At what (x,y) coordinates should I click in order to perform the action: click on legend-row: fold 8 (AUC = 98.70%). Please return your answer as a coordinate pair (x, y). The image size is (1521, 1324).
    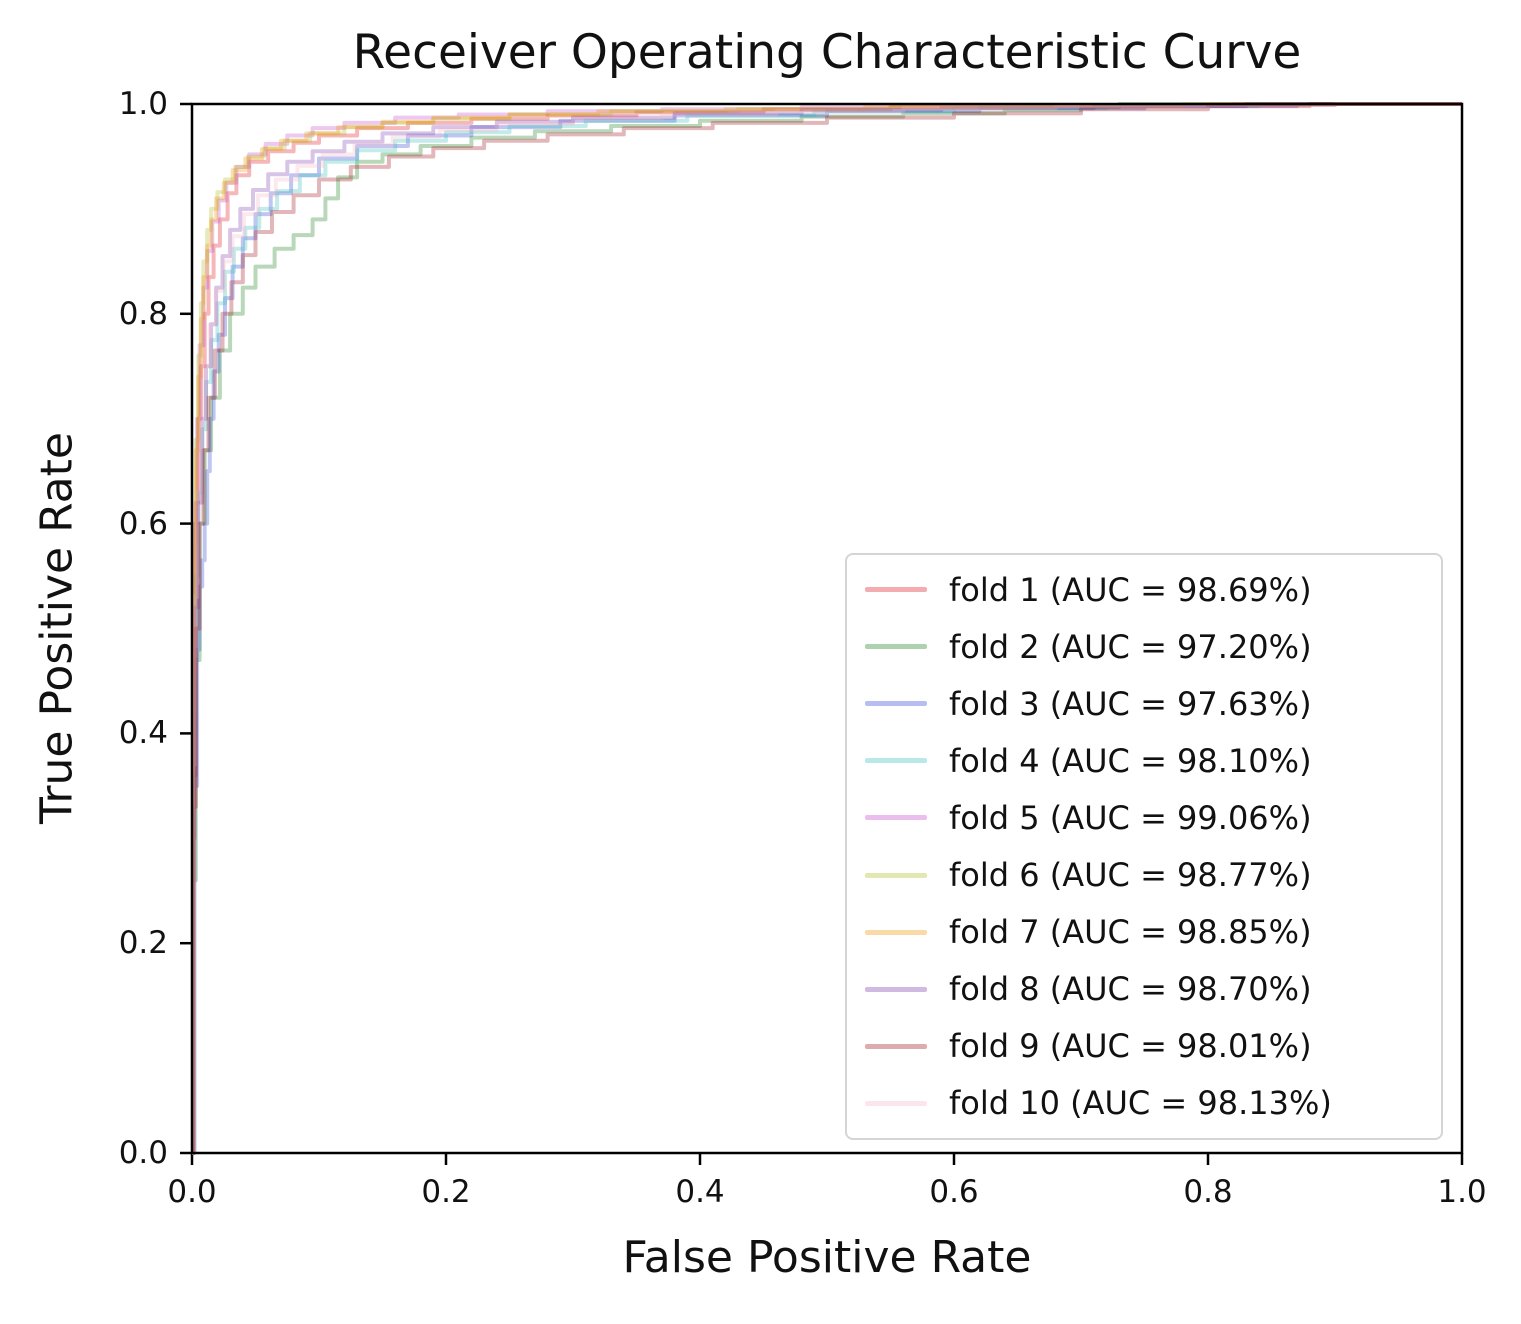
    Looking at the image, I should click on (1144, 989).